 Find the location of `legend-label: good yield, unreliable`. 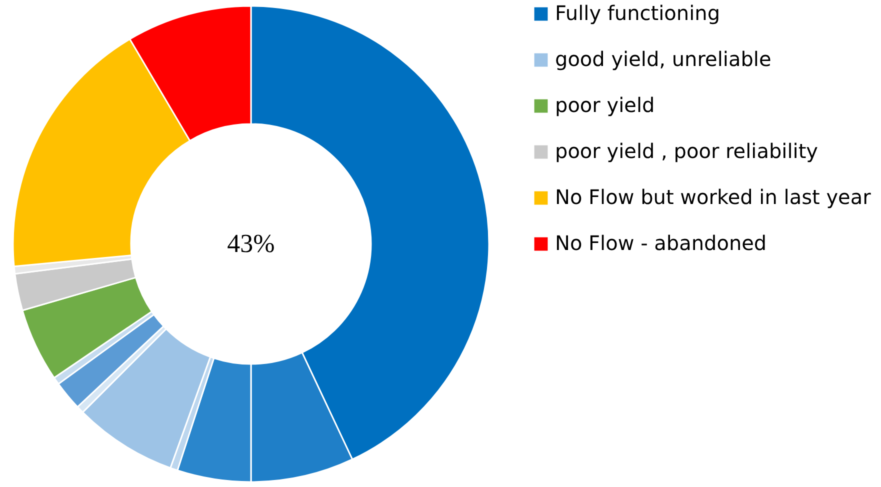

legend-label: good yield, unreliable is located at coordinates (663, 59).